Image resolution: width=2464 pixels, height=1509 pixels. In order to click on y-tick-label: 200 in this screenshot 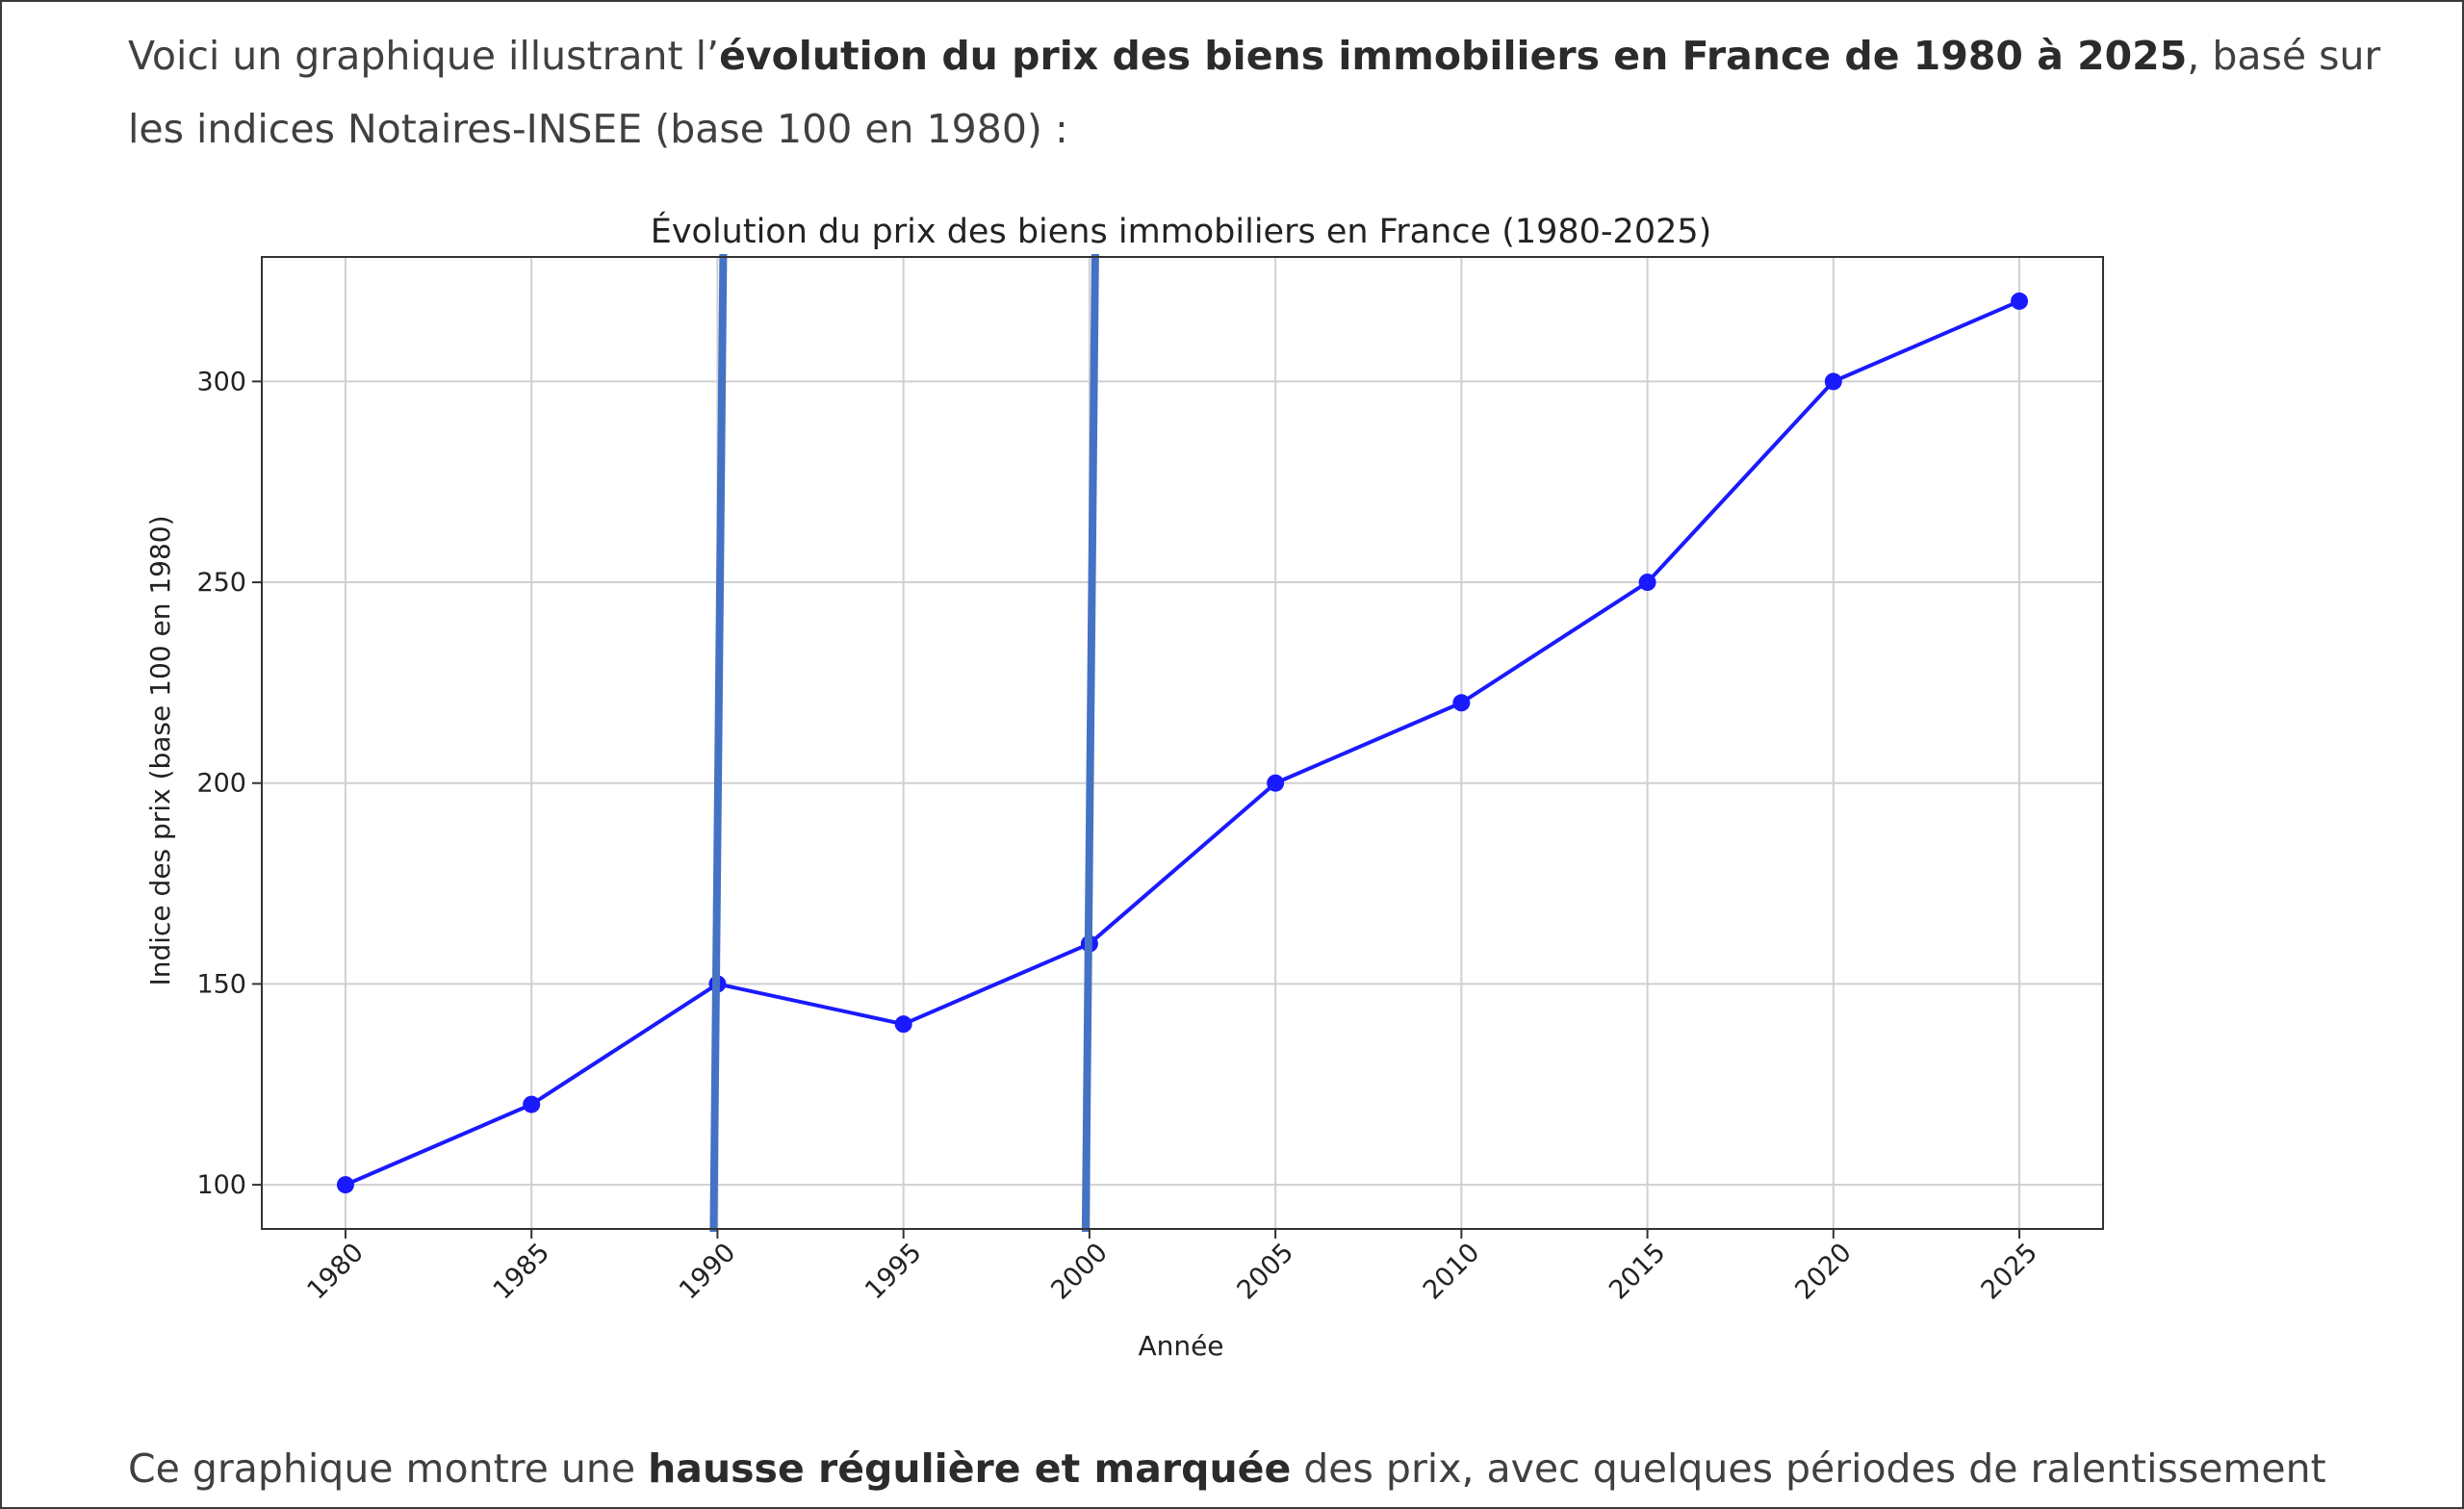, I will do `click(221, 784)`.